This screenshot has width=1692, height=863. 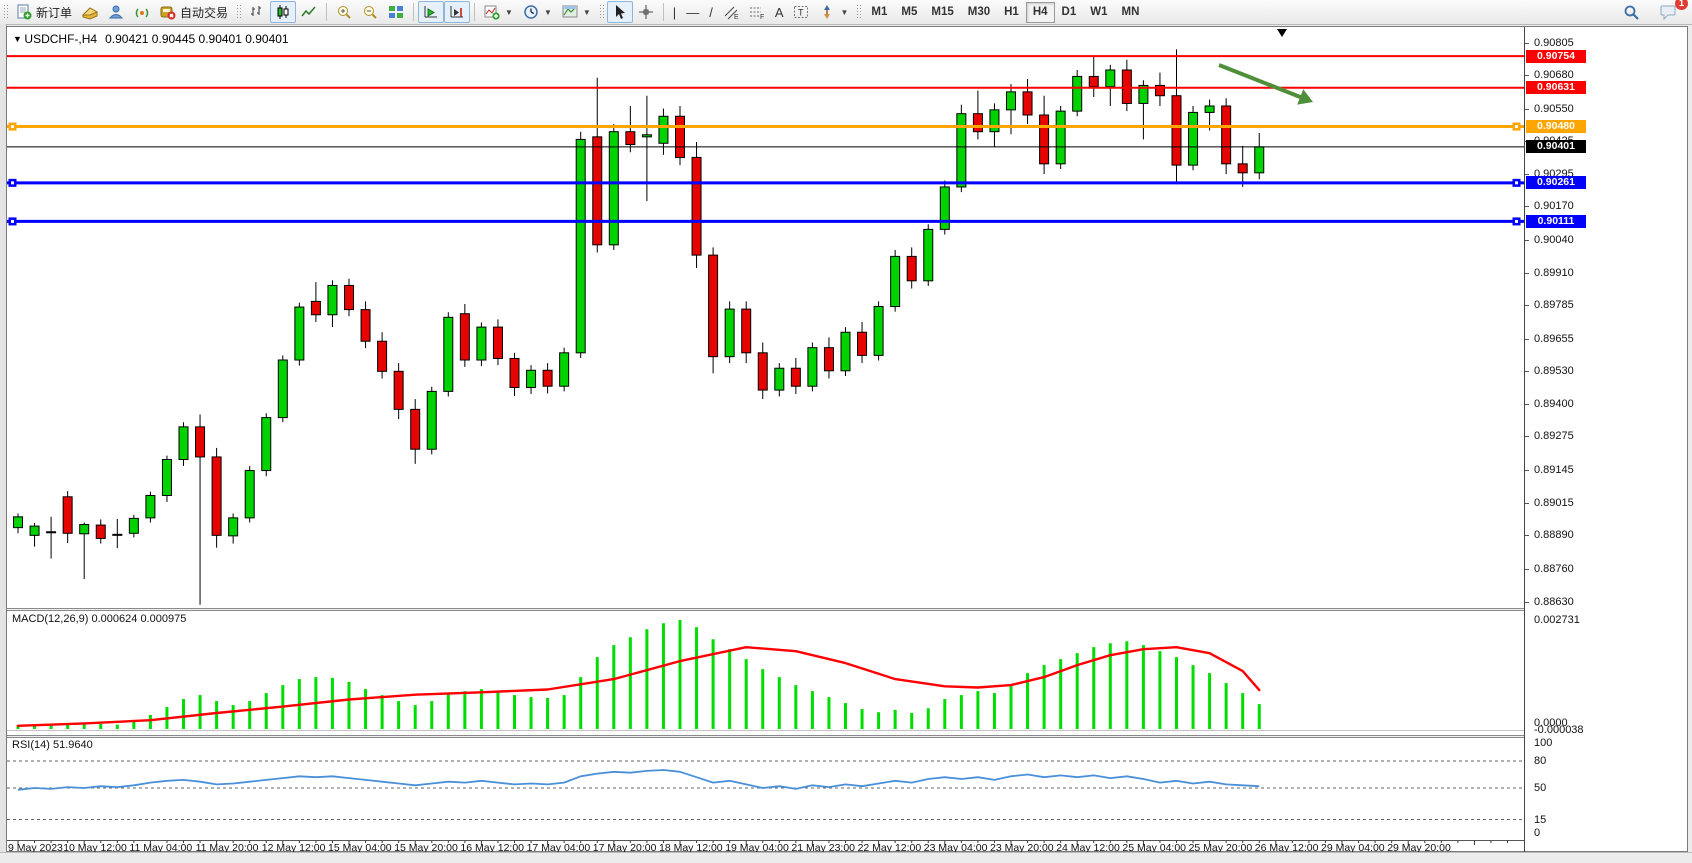 I want to click on timeframe-w1: W1, so click(x=1099, y=11).